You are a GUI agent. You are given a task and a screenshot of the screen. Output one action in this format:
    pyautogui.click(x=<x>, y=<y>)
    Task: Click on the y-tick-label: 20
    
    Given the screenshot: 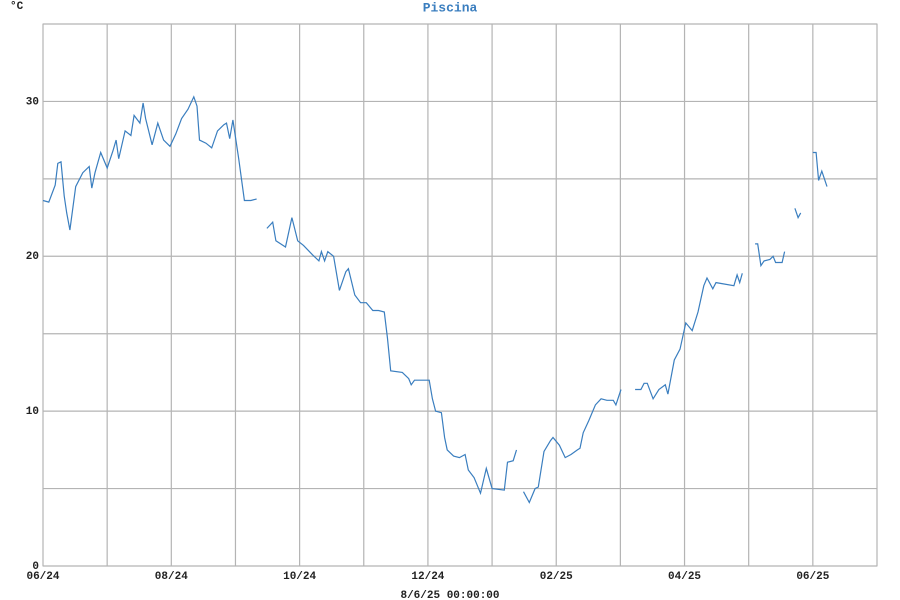 What is the action you would take?
    pyautogui.click(x=32, y=257)
    